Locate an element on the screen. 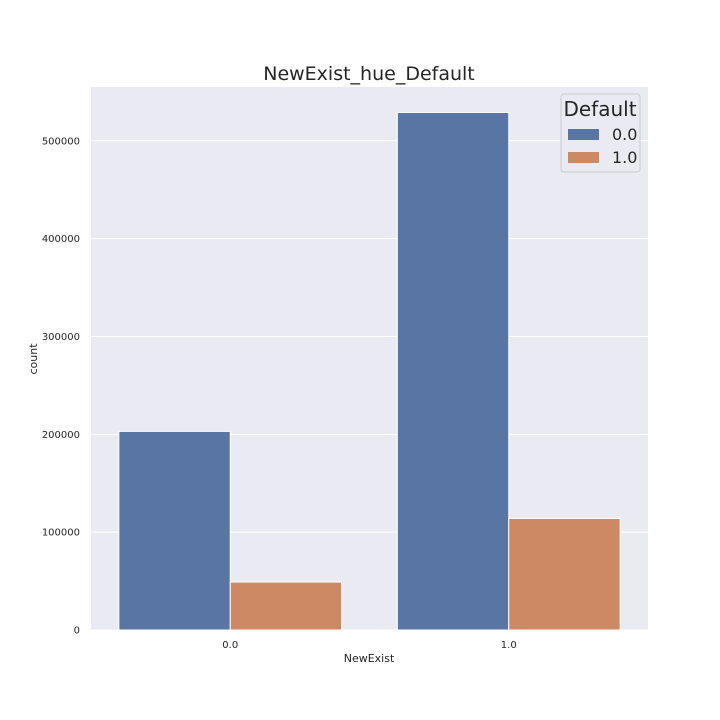 This screenshot has width=720, height=720. legend-title: Default is located at coordinates (599, 109).